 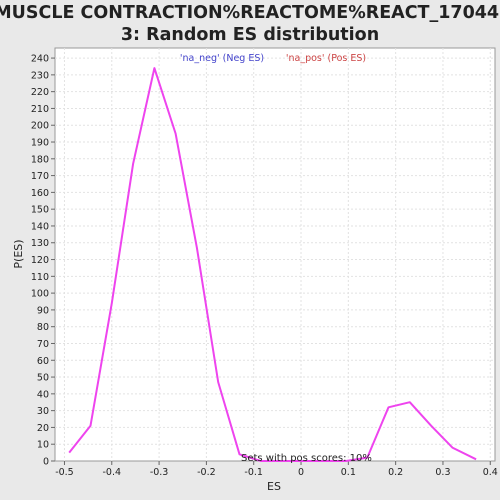 What do you see at coordinates (18, 253) in the screenshot?
I see `y-axis-label: P(ES)` at bounding box center [18, 253].